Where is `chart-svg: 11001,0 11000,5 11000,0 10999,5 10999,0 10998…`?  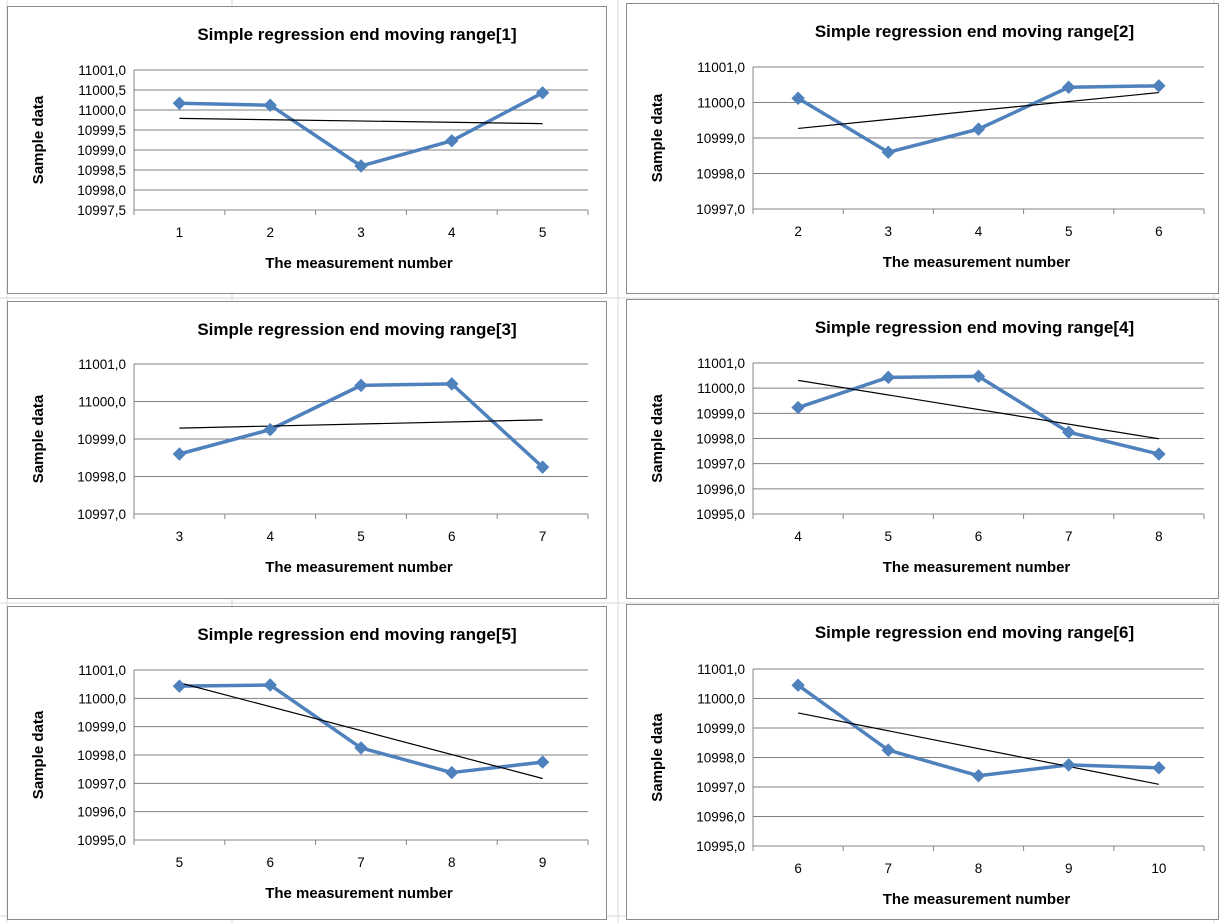 chart-svg: 11001,0 11000,5 11000,0 10999,5 10999,0 10998… is located at coordinates (309, 148).